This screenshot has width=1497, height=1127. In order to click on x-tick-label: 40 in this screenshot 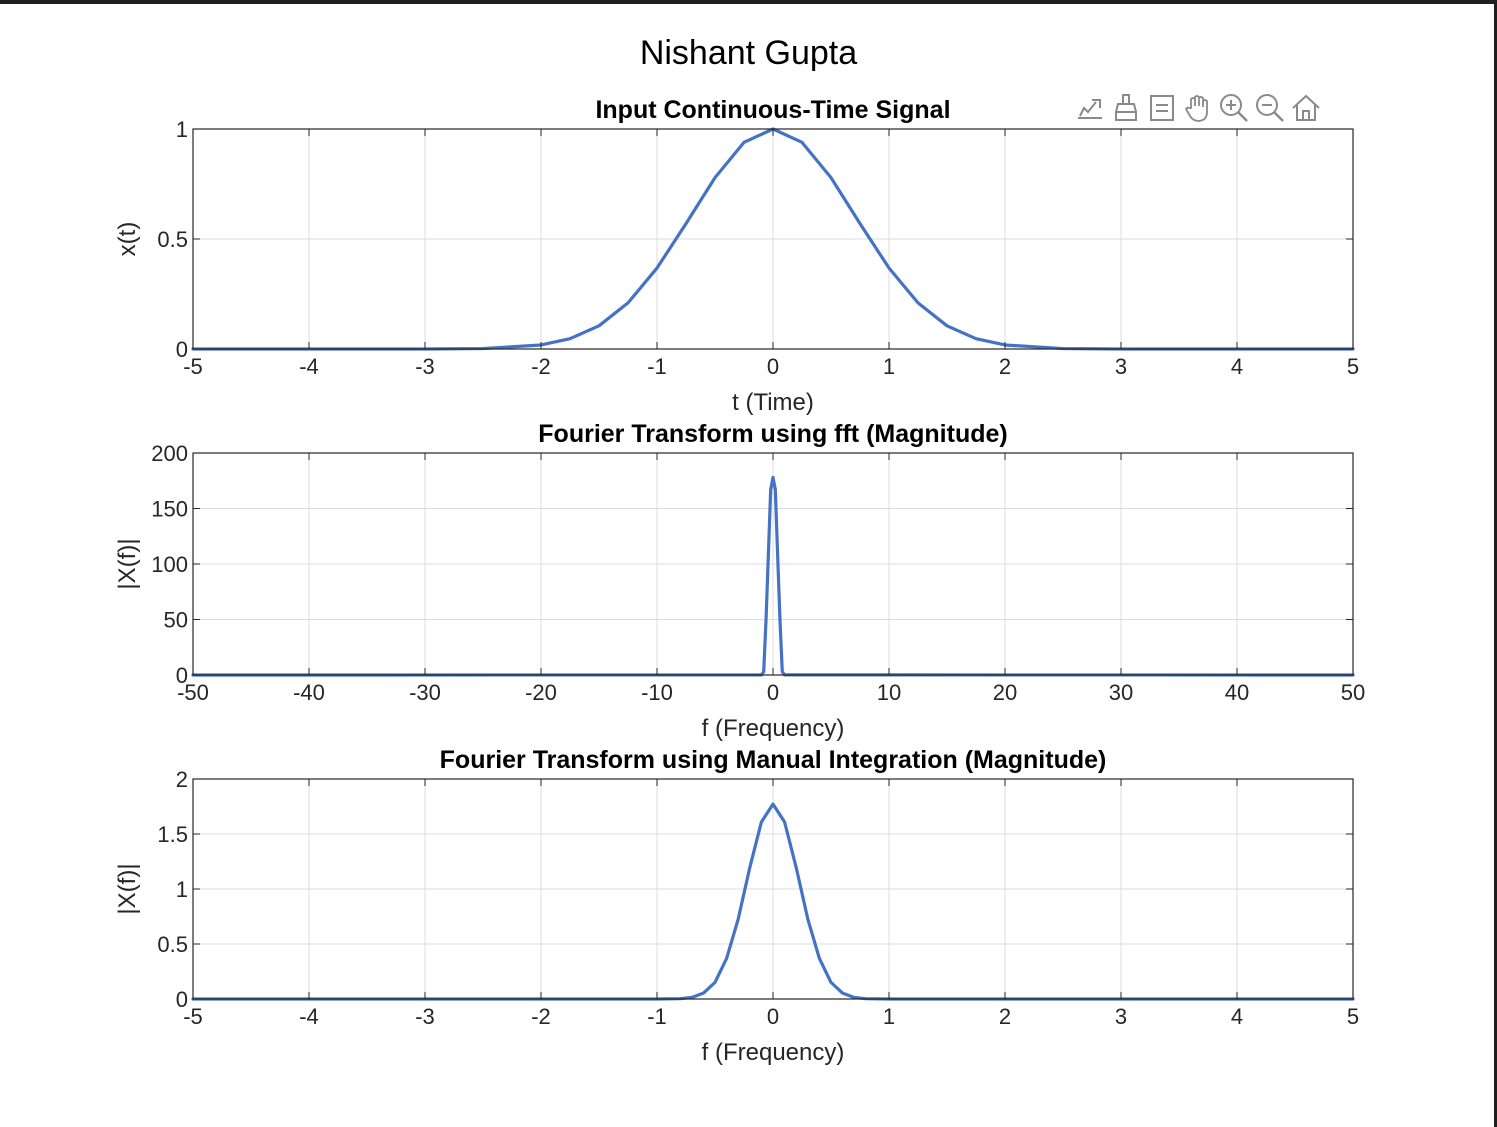, I will do `click(1237, 692)`.